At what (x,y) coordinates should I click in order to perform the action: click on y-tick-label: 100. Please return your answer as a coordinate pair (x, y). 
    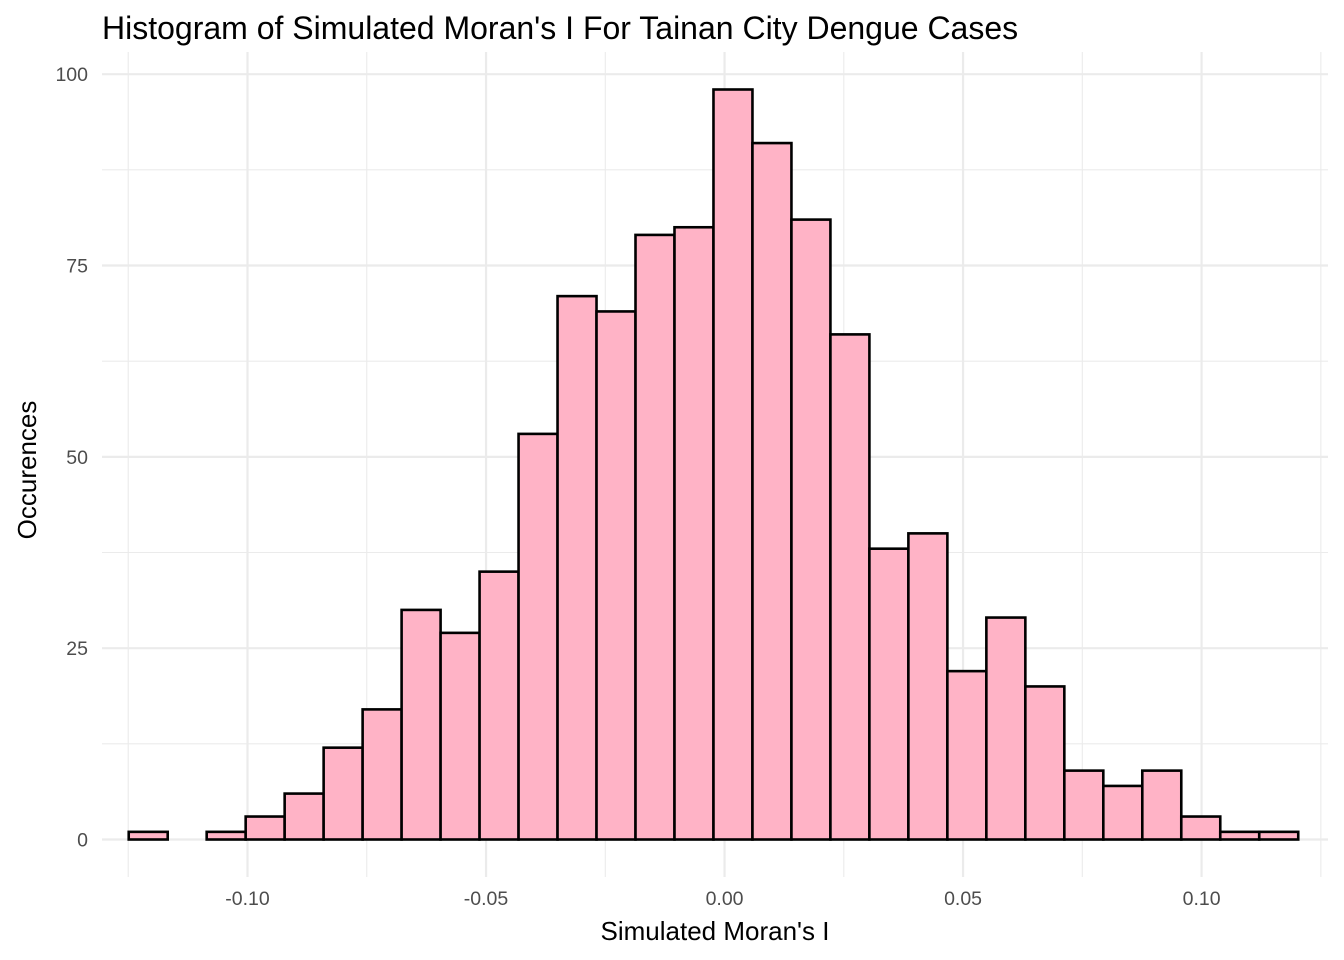
    Looking at the image, I should click on (71, 75).